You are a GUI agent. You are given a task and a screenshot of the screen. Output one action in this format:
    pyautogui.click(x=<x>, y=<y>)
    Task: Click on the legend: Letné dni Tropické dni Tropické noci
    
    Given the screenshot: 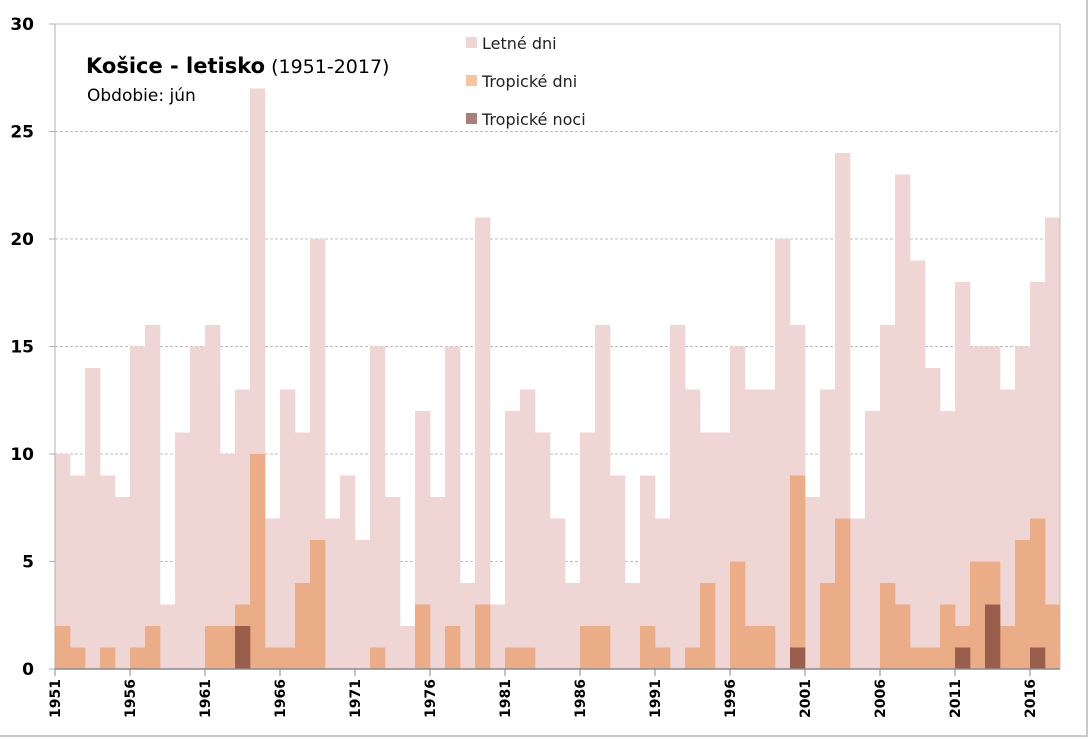 What is the action you would take?
    pyautogui.click(x=526, y=81)
    